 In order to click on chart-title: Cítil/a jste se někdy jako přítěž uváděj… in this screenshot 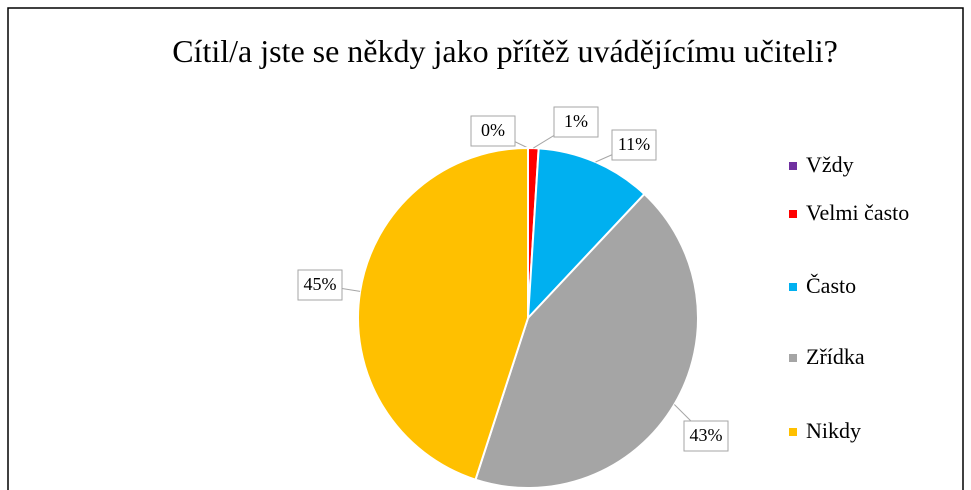, I will do `click(505, 51)`.